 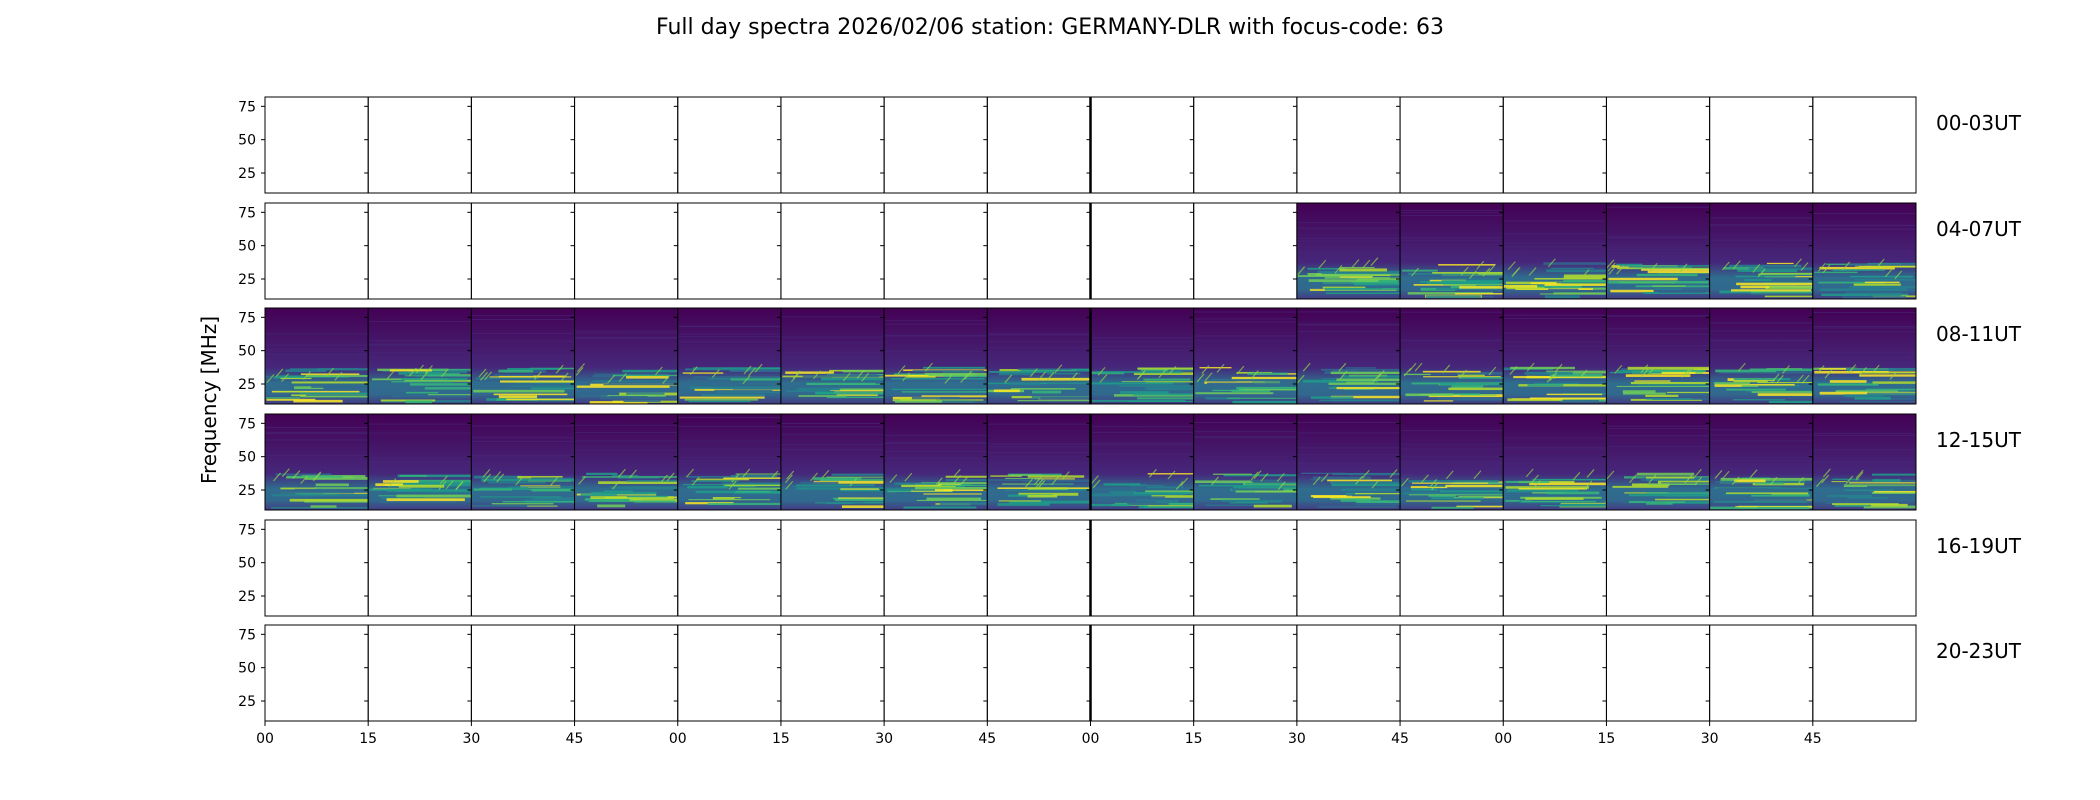 I want to click on row-20-23UT: 75 50 25 20-23UT, so click(x=1130, y=673).